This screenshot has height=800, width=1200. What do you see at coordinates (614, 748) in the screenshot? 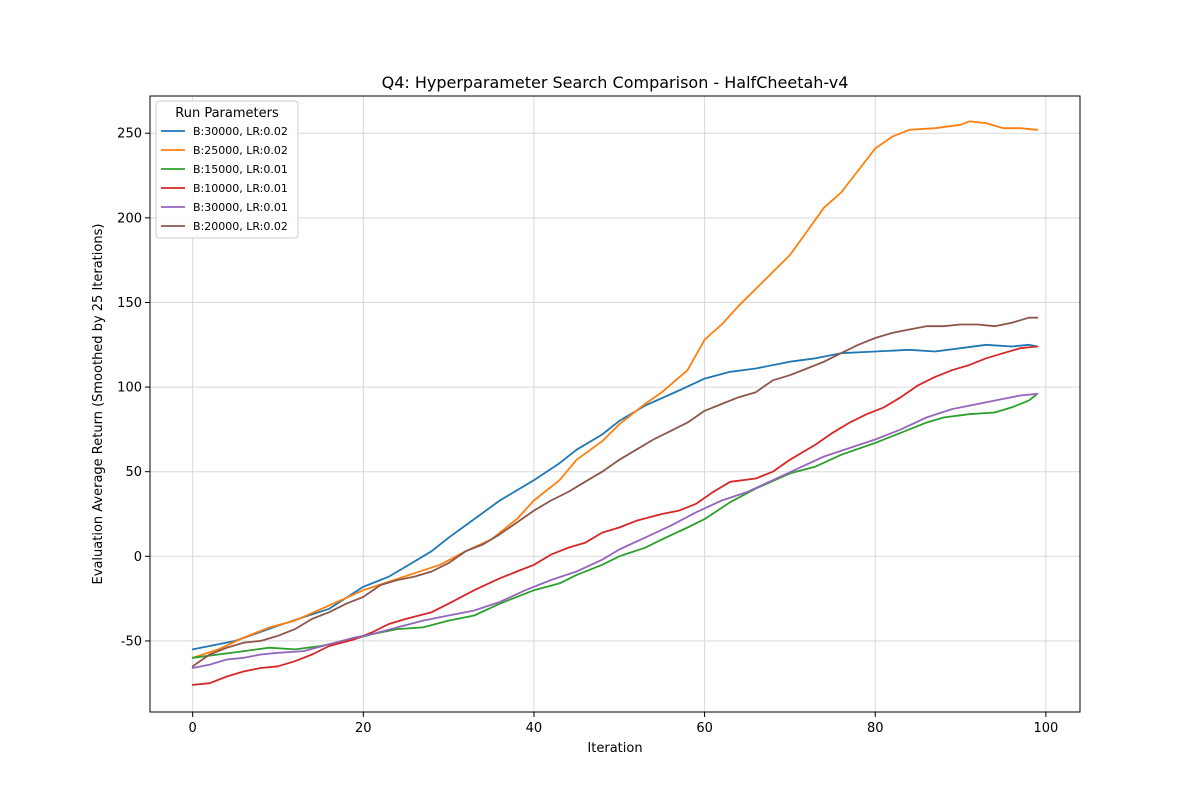
I see `x-axis-label: Iteration` at bounding box center [614, 748].